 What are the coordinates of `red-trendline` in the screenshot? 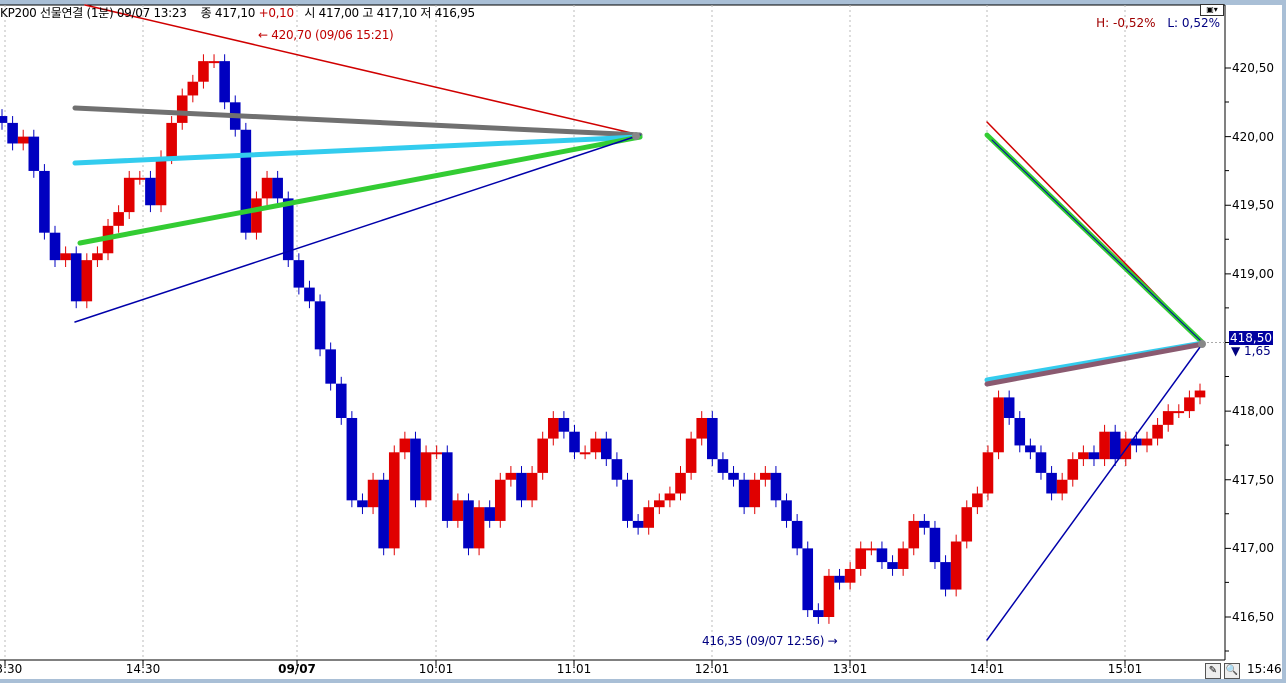 It's located at (362, 70).